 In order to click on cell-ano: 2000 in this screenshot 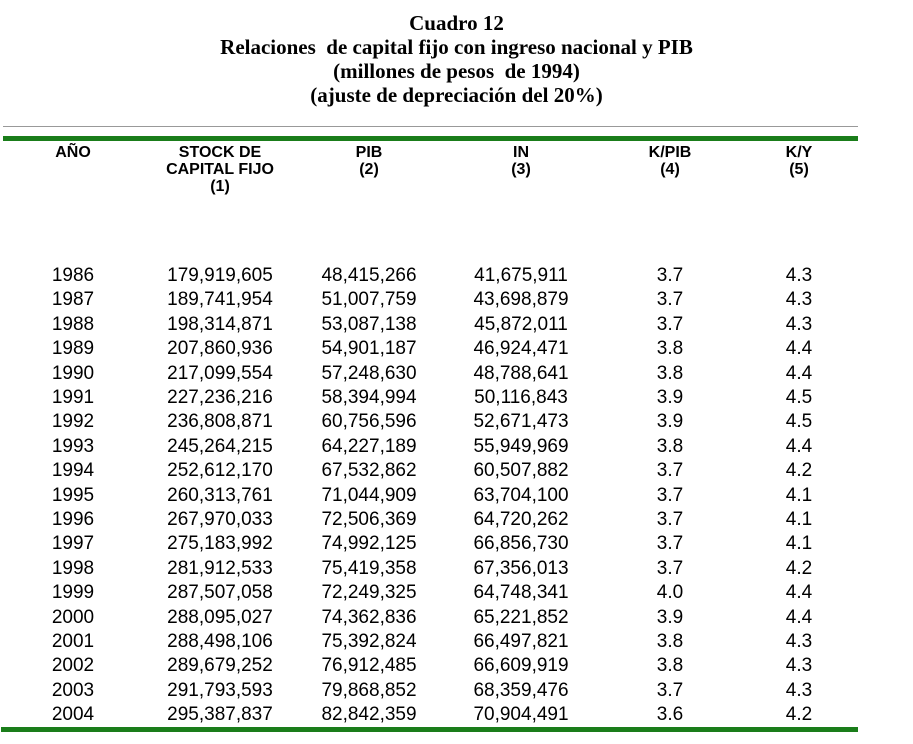, I will do `click(73, 617)`.